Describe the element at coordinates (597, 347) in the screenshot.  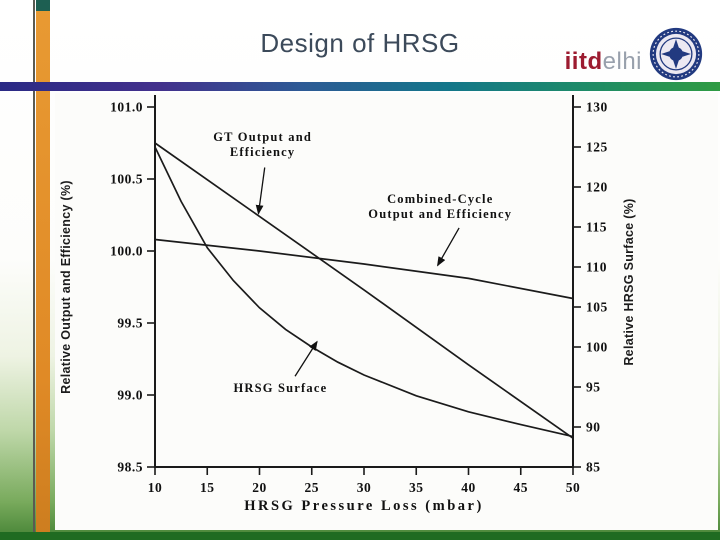
I see `y-right-tick-label: 100` at that location.